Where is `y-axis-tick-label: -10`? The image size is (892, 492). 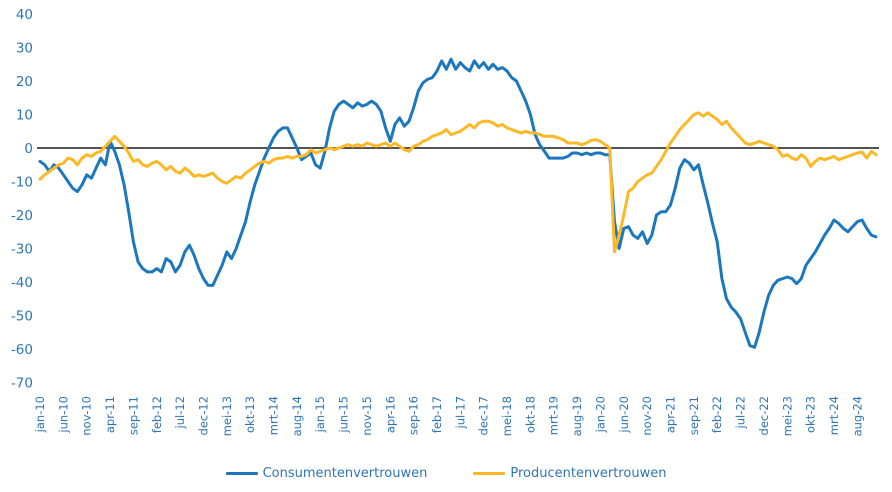 y-axis-tick-label: -10 is located at coordinates (22, 183).